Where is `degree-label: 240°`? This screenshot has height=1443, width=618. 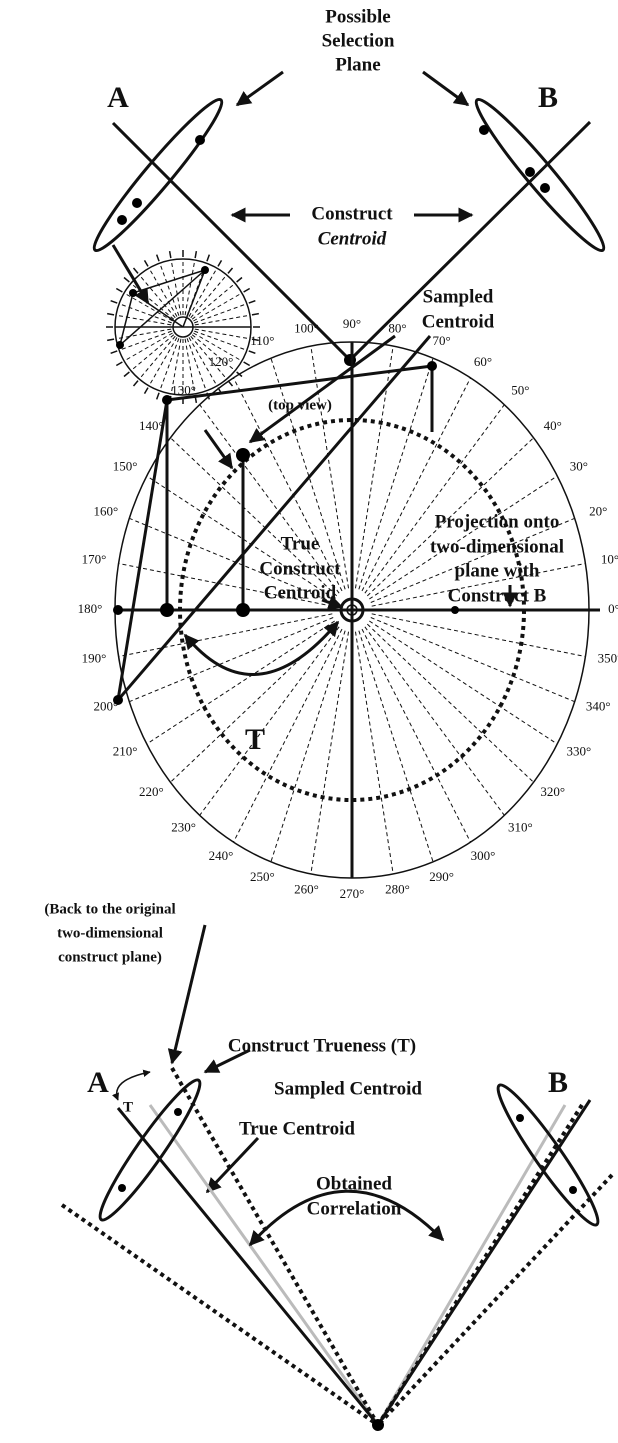 degree-label: 240° is located at coordinates (221, 855).